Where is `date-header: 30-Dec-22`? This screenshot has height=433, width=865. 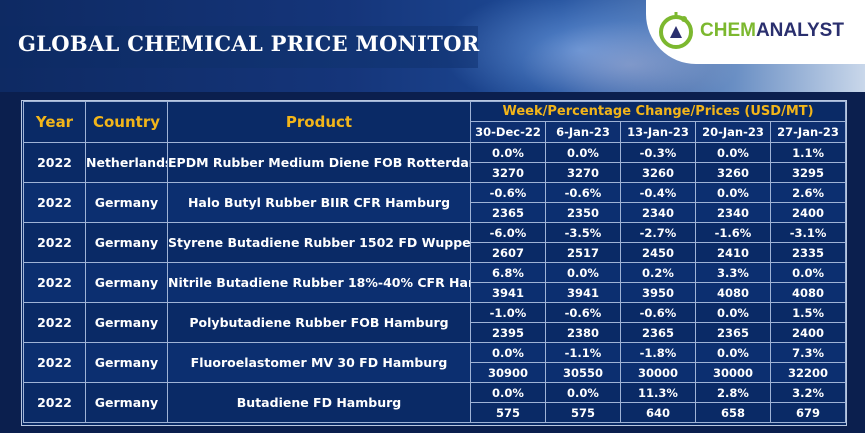 date-header: 30-Dec-22 is located at coordinates (508, 132).